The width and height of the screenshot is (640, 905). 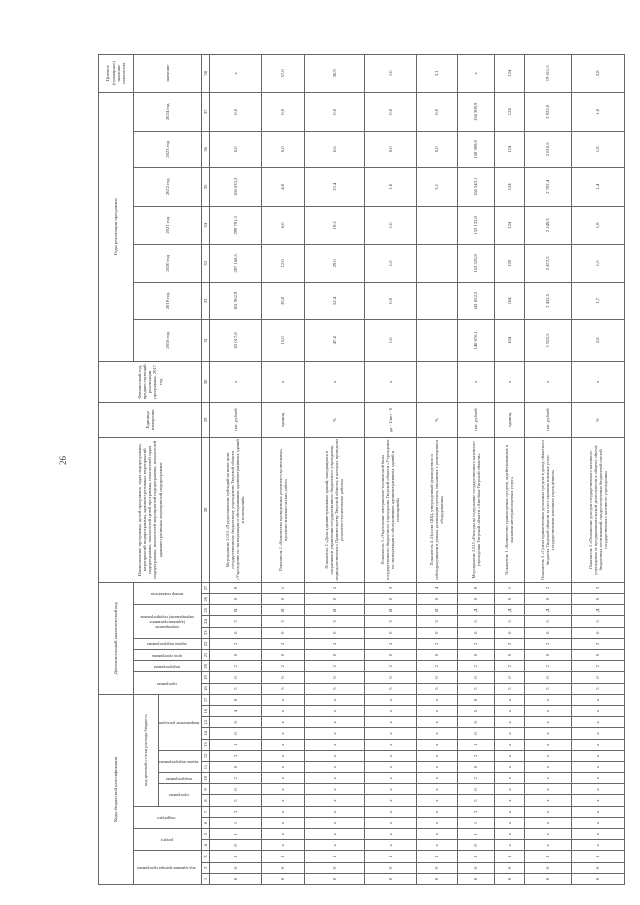 What do you see at coordinates (476, 420) in the screenshot?
I see `unit-cell: тыс. рублей` at bounding box center [476, 420].